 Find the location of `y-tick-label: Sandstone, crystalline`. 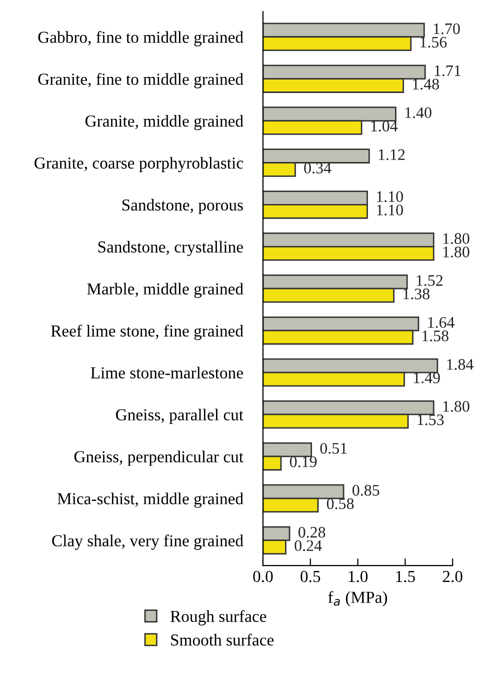

y-tick-label: Sandstone, crystalline is located at coordinates (170, 248).